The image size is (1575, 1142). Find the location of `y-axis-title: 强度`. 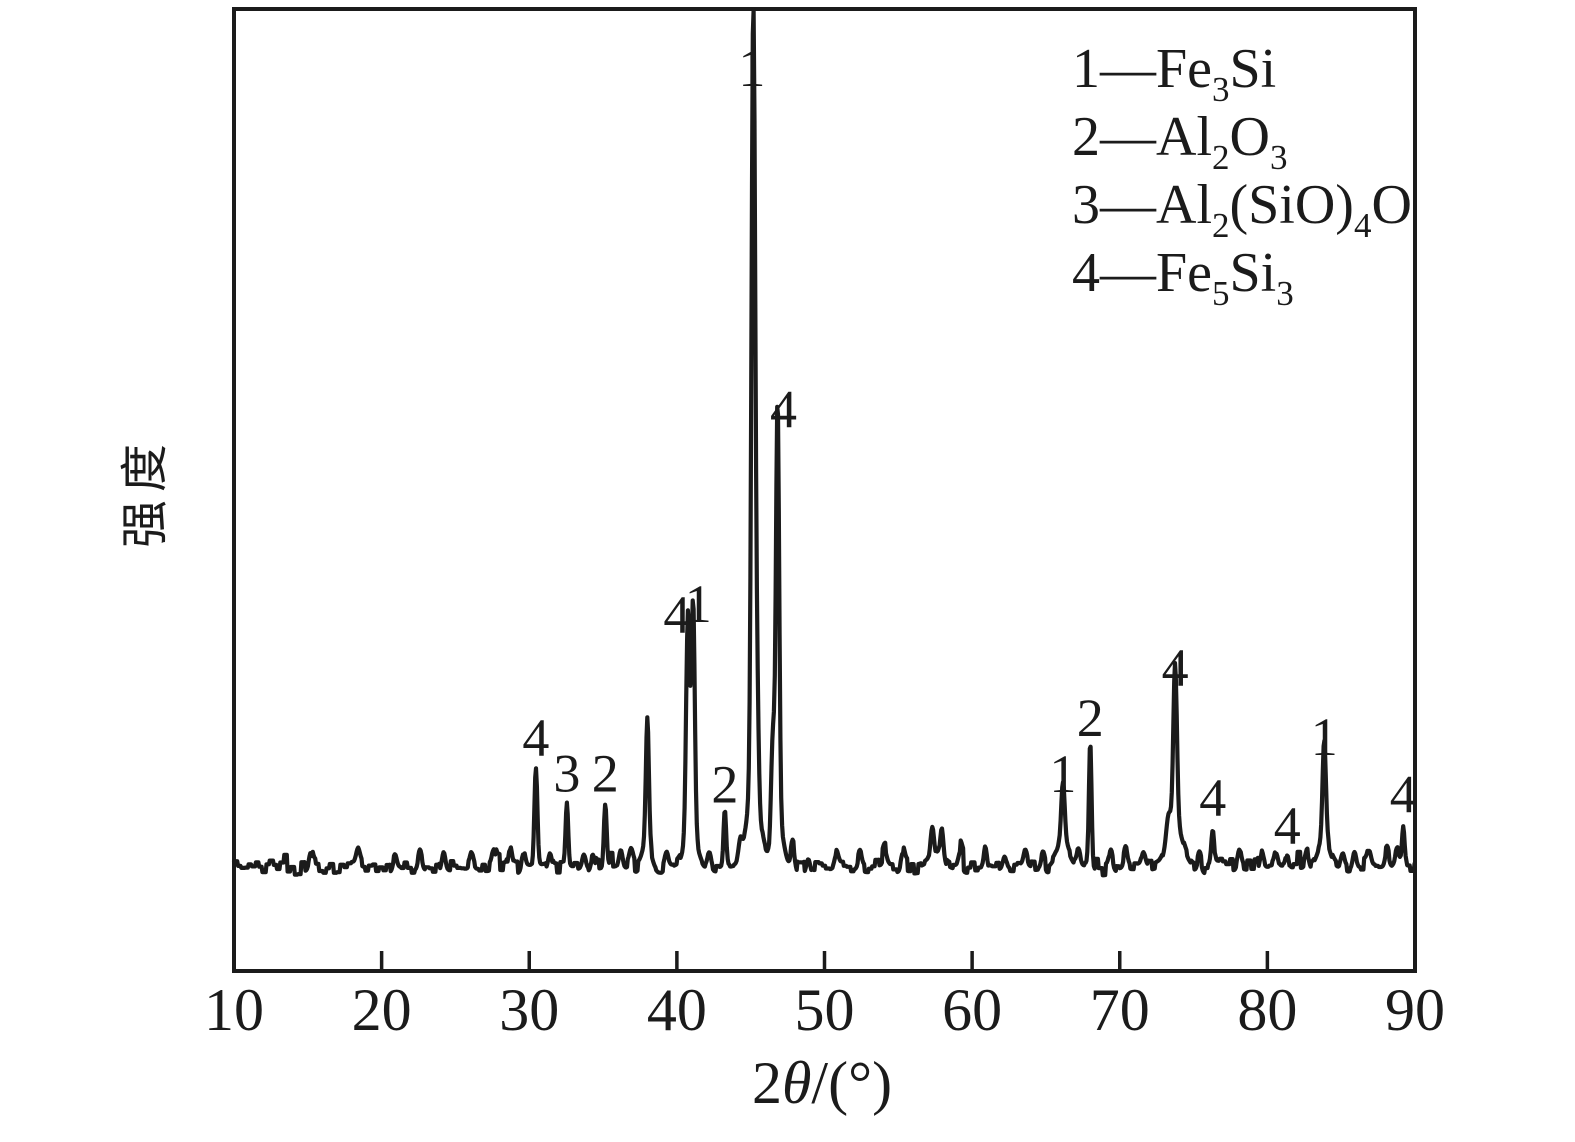

y-axis-title: 强度 is located at coordinates (145, 492).